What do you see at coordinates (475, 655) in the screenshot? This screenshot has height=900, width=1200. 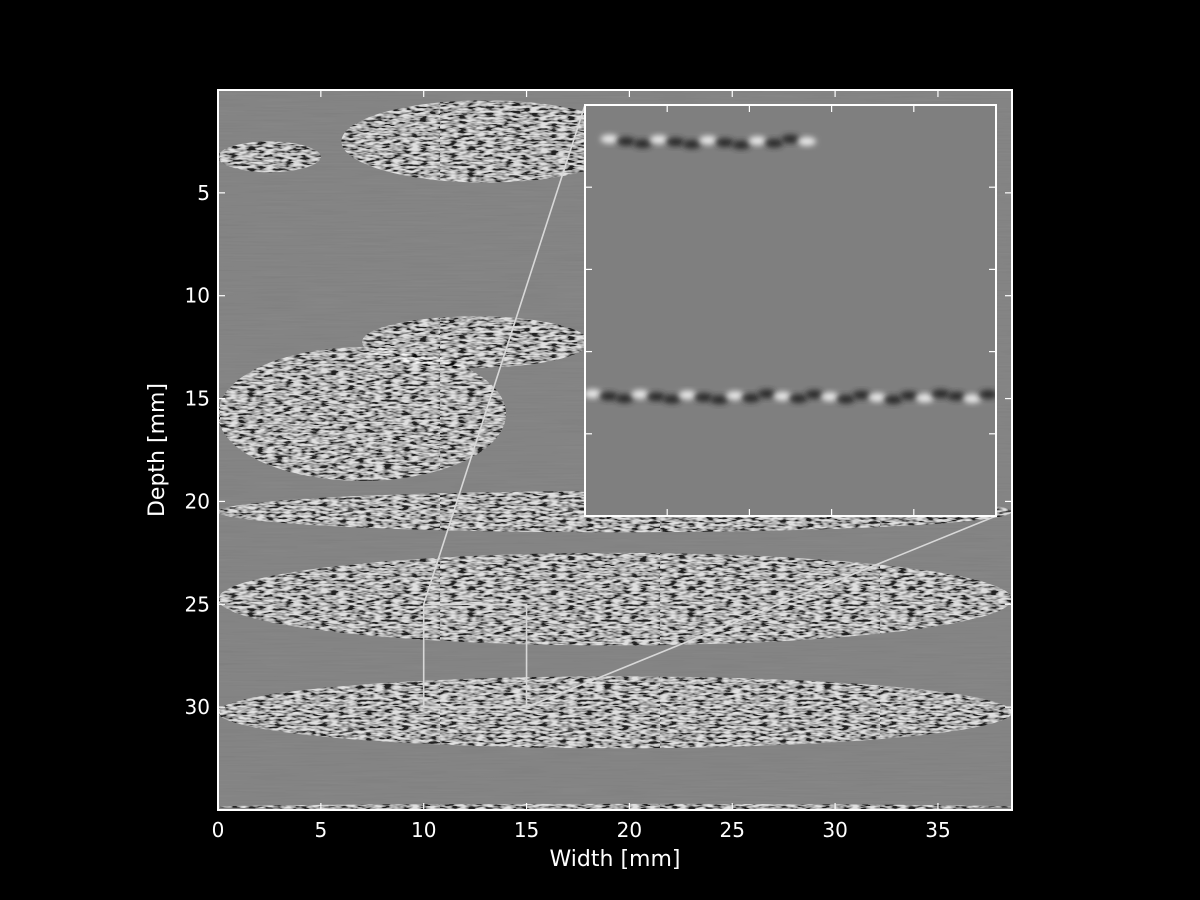 I see `zoom-region-box` at bounding box center [475, 655].